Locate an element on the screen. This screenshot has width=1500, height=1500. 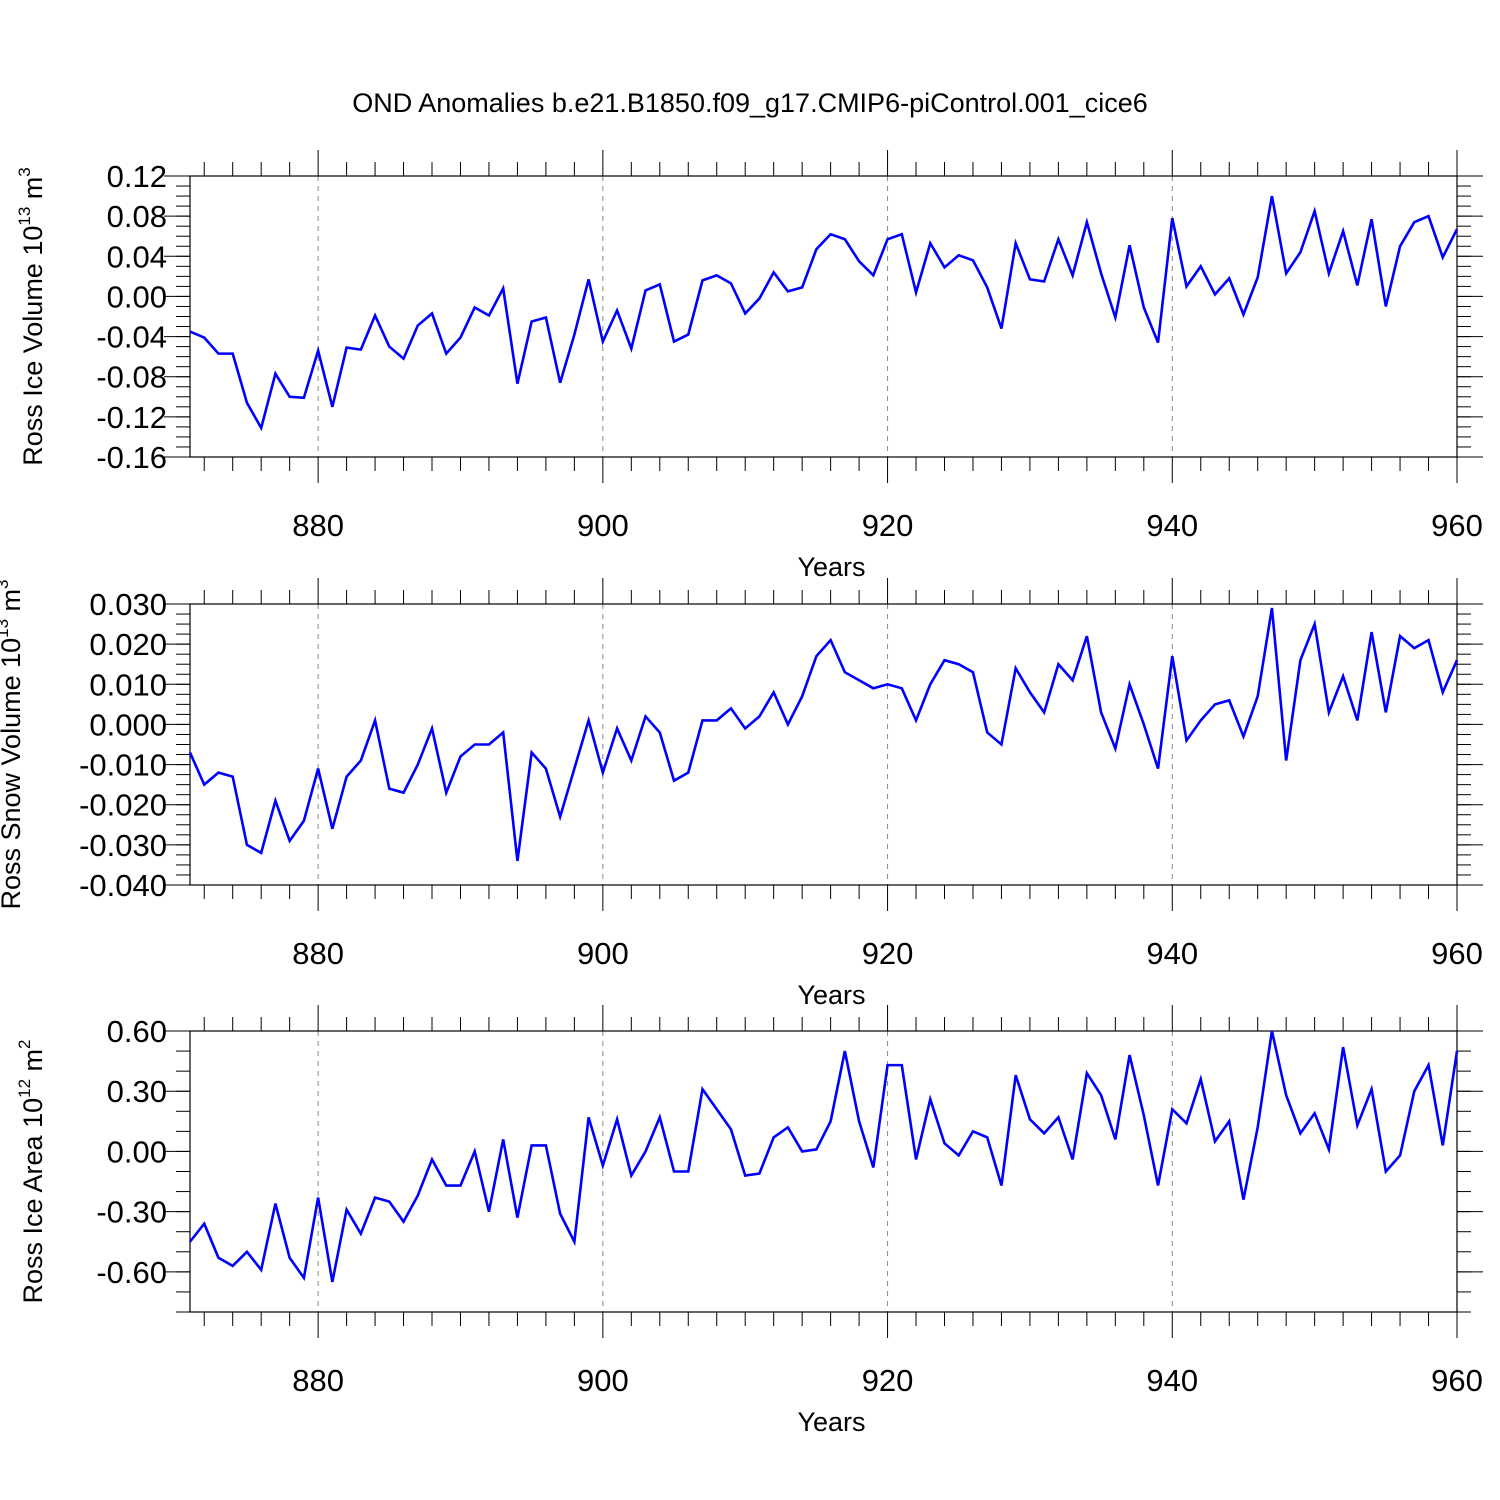
y-tick-label: -0.08 is located at coordinates (131, 377).